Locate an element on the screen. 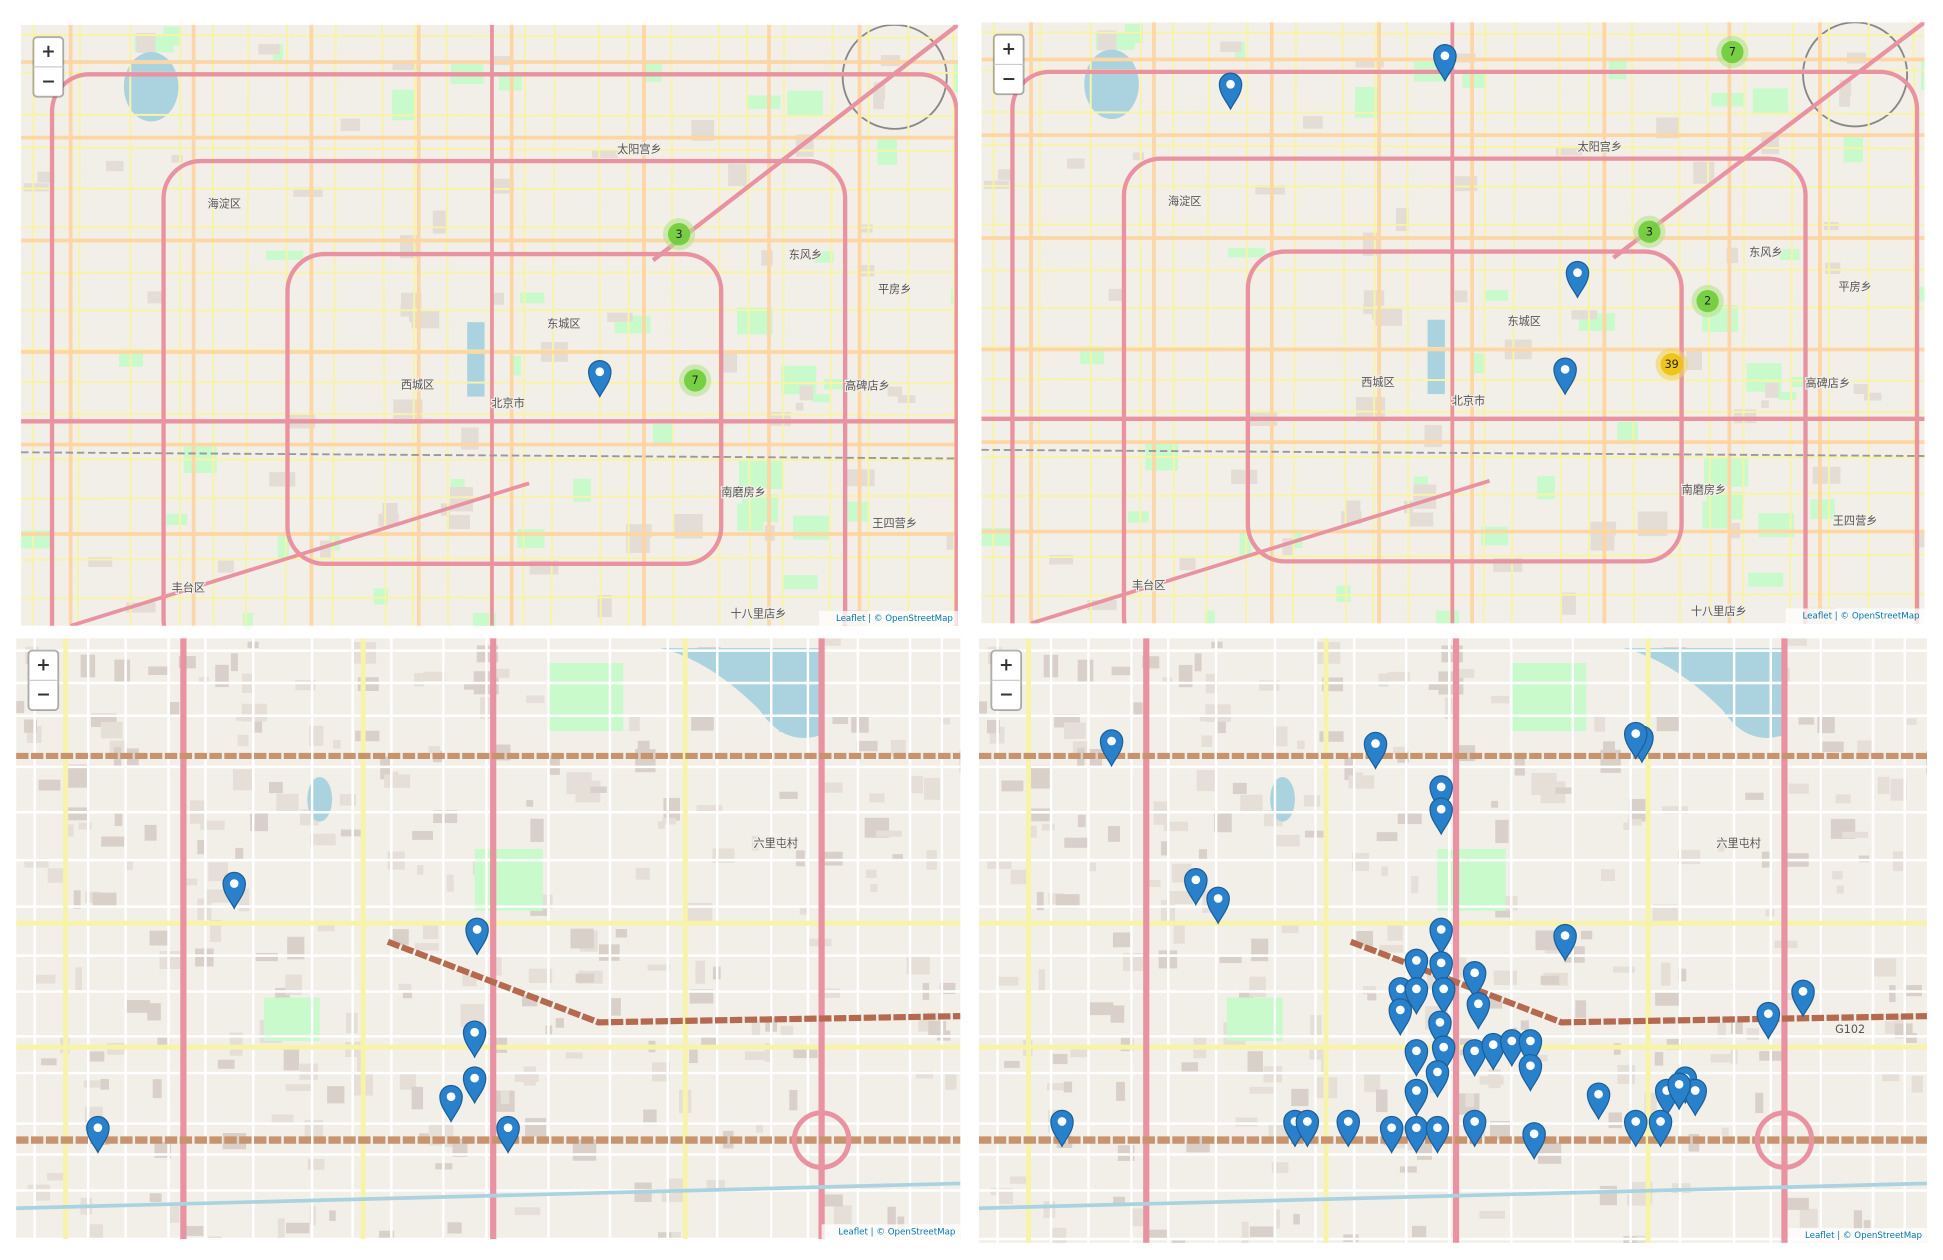 The image size is (1943, 1260). place-label: 东风乡 is located at coordinates (805, 254).